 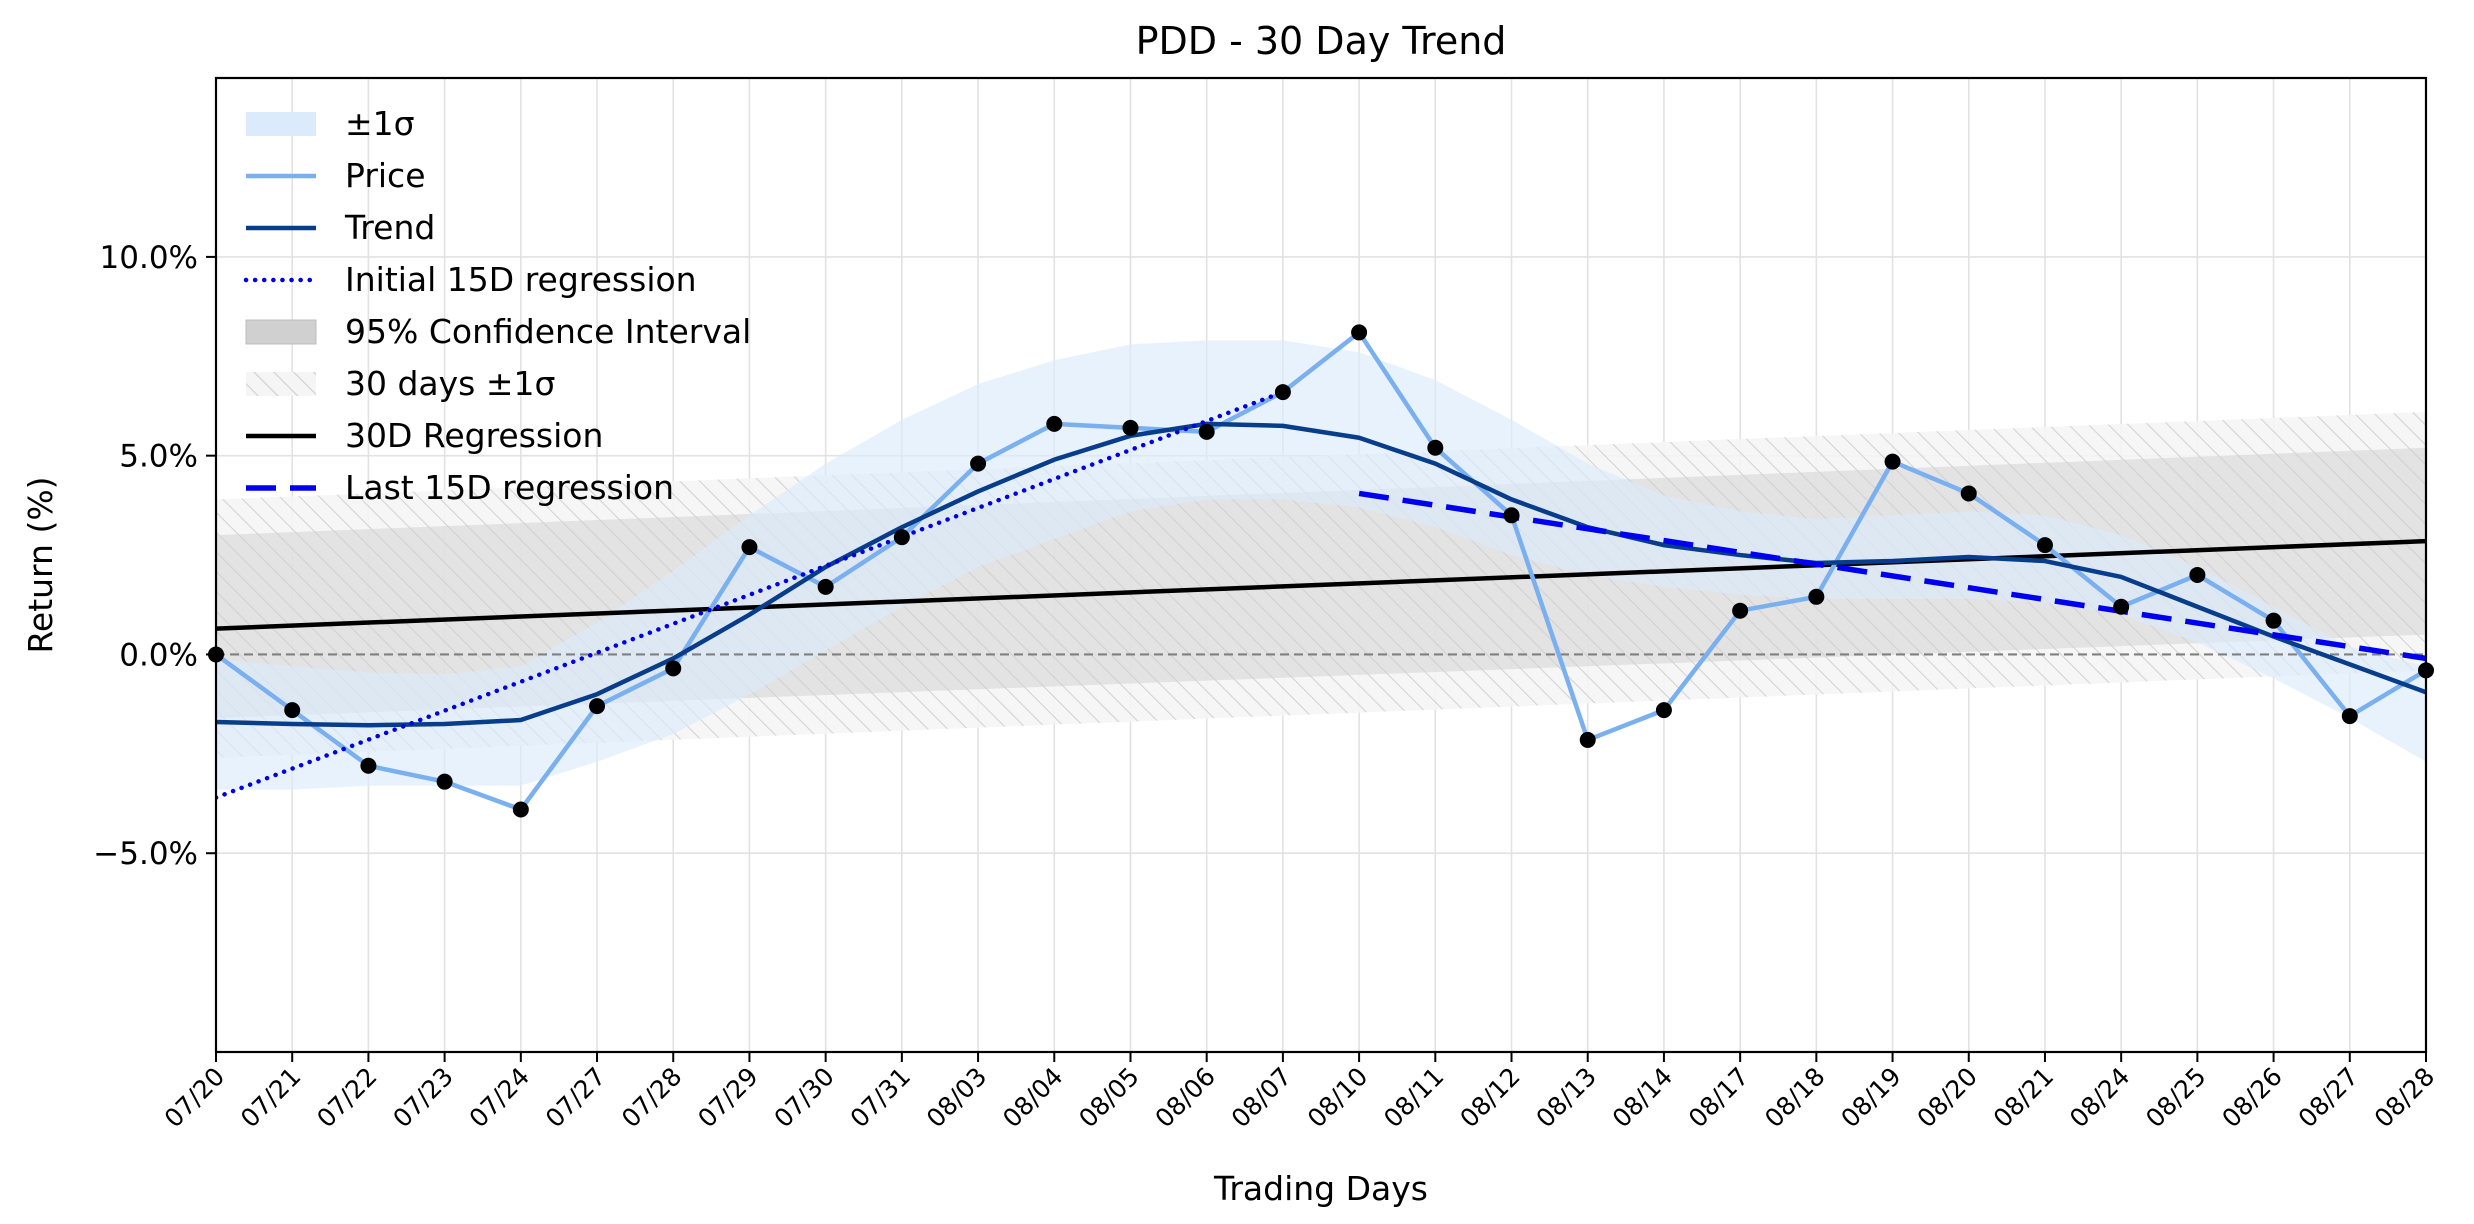 I want to click on y-axis-label: Return (%), so click(x=40, y=564).